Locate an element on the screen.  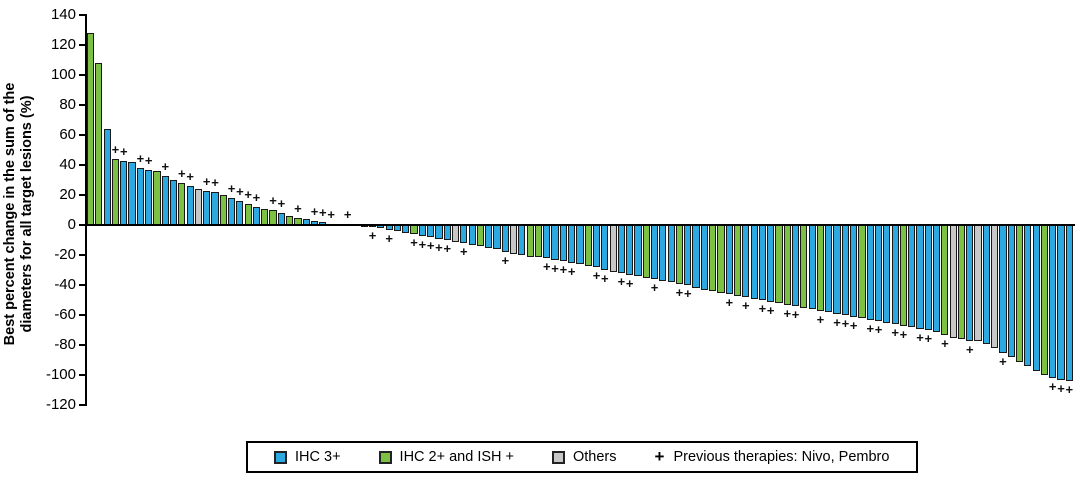
y-axis-line is located at coordinates (86, 210).